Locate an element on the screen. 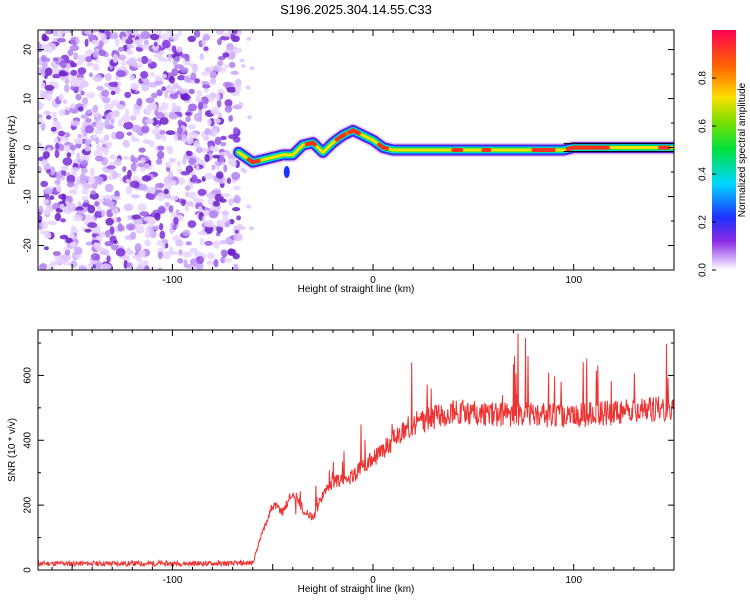 This screenshot has height=600, width=750. snr-y-label: SNR (10 * v/v) is located at coordinates (12, 450).